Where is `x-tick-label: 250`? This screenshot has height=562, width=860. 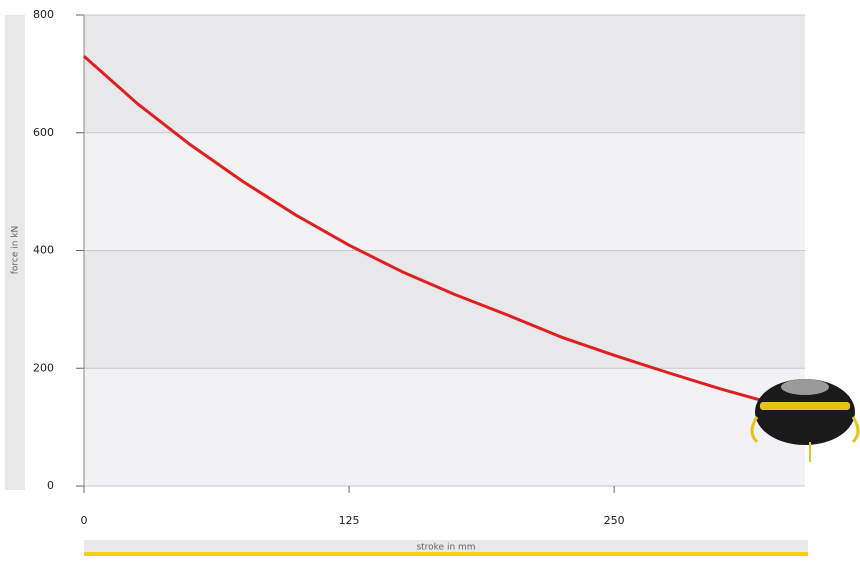 x-tick-label: 250 is located at coordinates (614, 520).